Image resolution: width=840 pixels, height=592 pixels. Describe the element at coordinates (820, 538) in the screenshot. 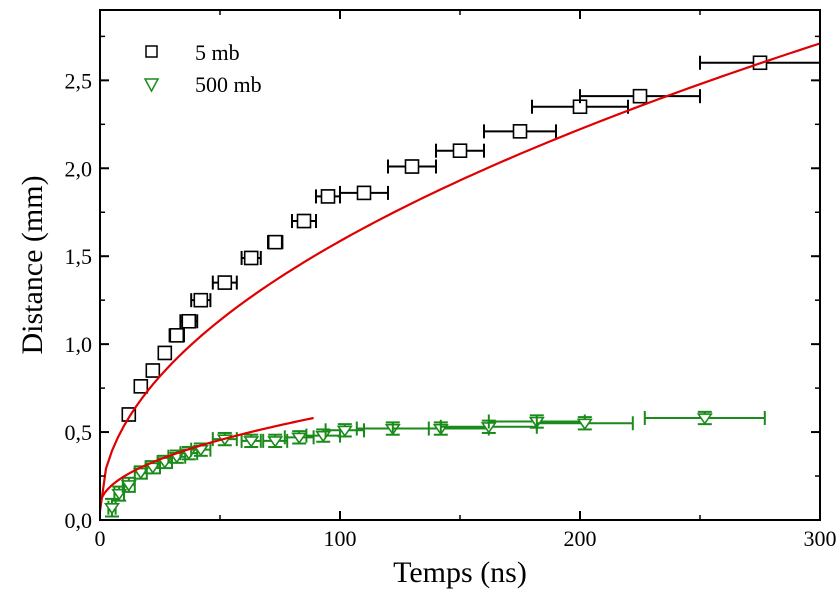

I see `x-tick-label: 300` at that location.